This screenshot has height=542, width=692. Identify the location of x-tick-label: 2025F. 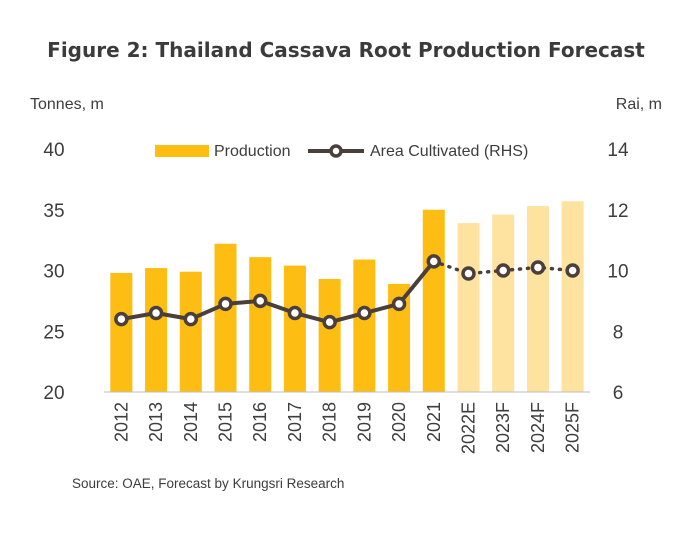
(573, 427).